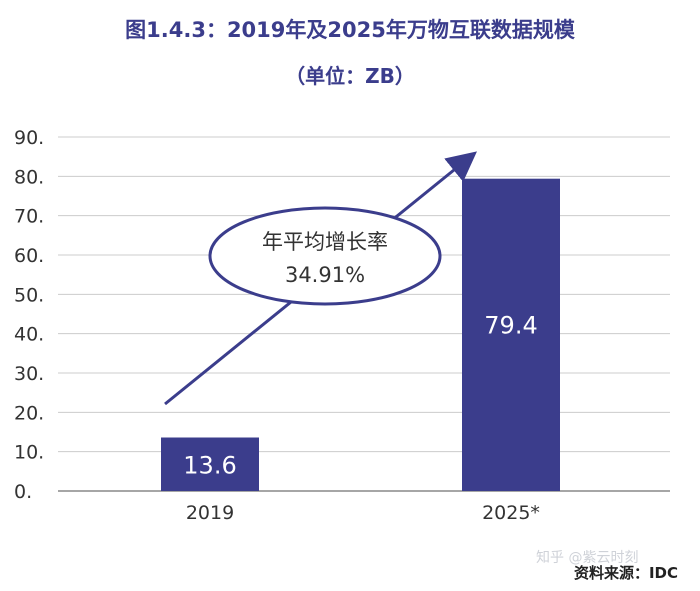  Describe the element at coordinates (29, 413) in the screenshot. I see `y-tick-label: 20.` at that location.